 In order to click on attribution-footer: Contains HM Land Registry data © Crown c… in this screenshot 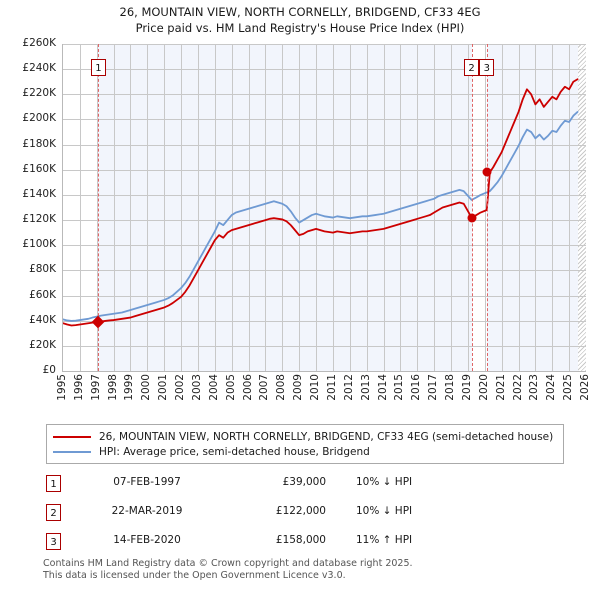, I will do `click(313, 569)`.